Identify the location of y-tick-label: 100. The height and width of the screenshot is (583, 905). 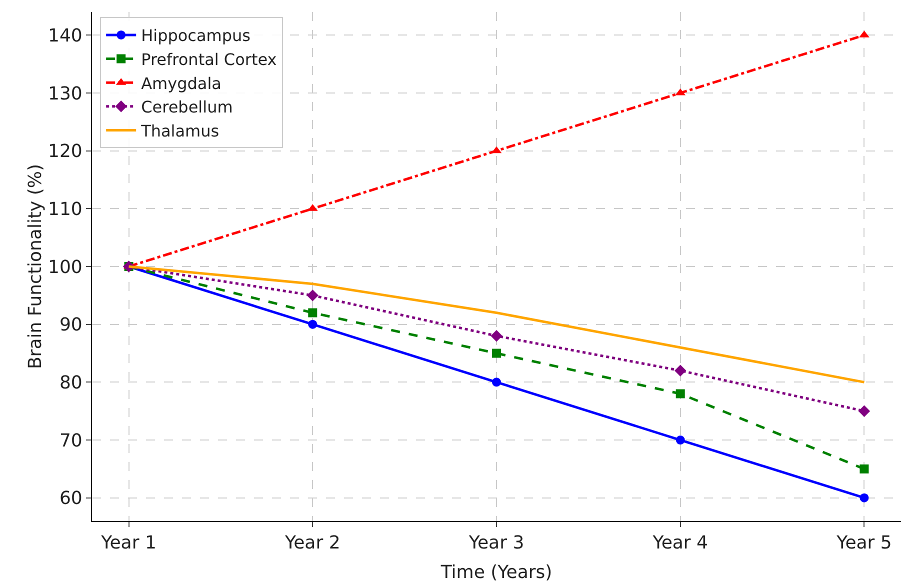
(65, 267).